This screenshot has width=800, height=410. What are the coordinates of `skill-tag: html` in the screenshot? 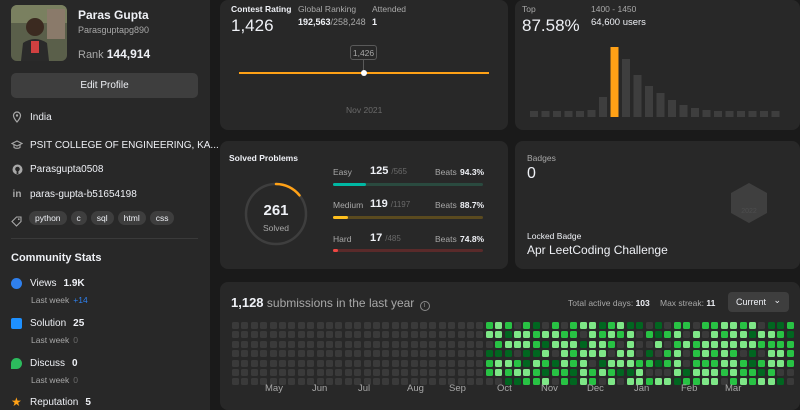 It's located at (131, 218).